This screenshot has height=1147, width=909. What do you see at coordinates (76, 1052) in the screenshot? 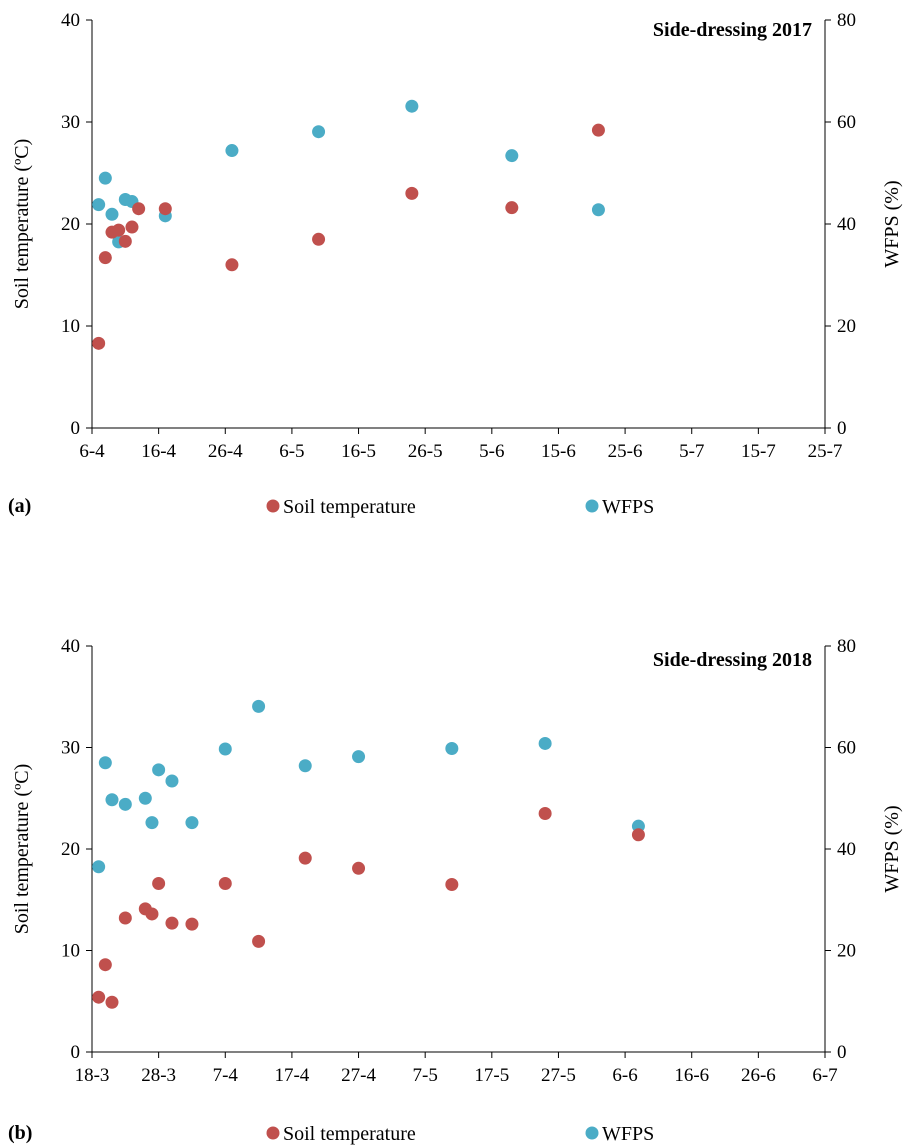
I see `y-tick-label: 0` at bounding box center [76, 1052].